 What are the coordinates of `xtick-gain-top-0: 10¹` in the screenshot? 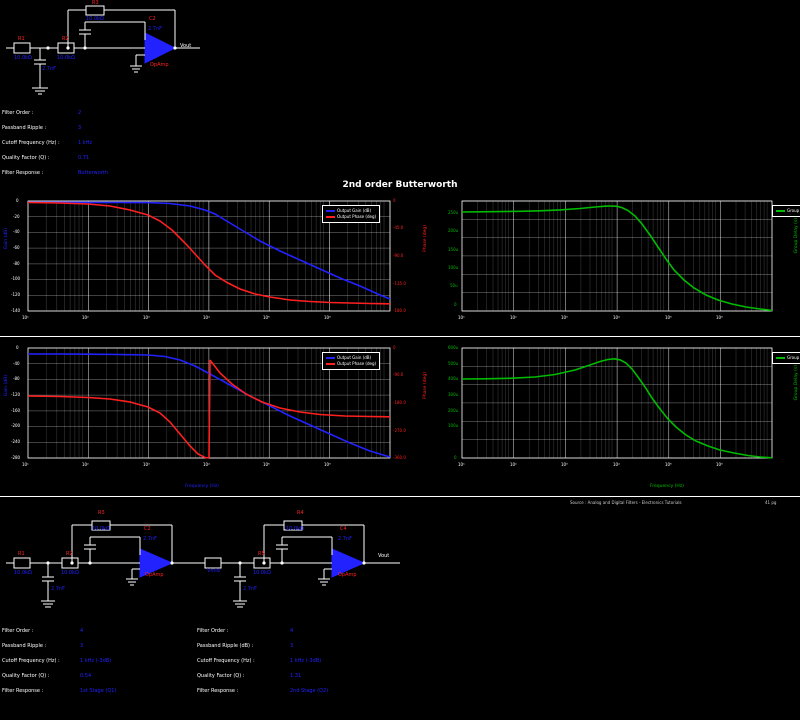 It's located at (25, 317).